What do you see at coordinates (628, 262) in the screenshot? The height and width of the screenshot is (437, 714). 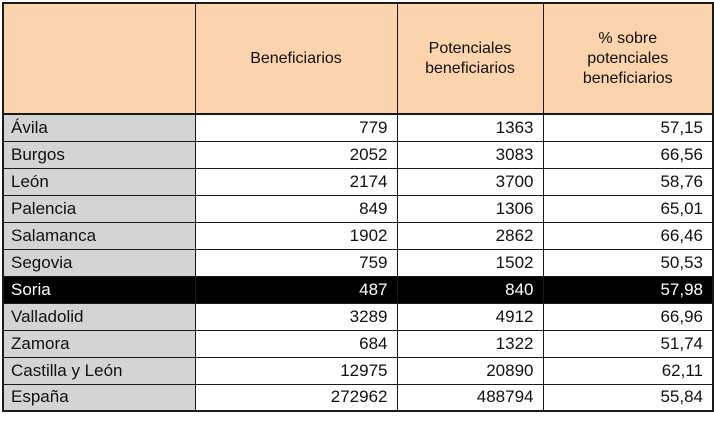 I see `pct-cell: 50,53` at bounding box center [628, 262].